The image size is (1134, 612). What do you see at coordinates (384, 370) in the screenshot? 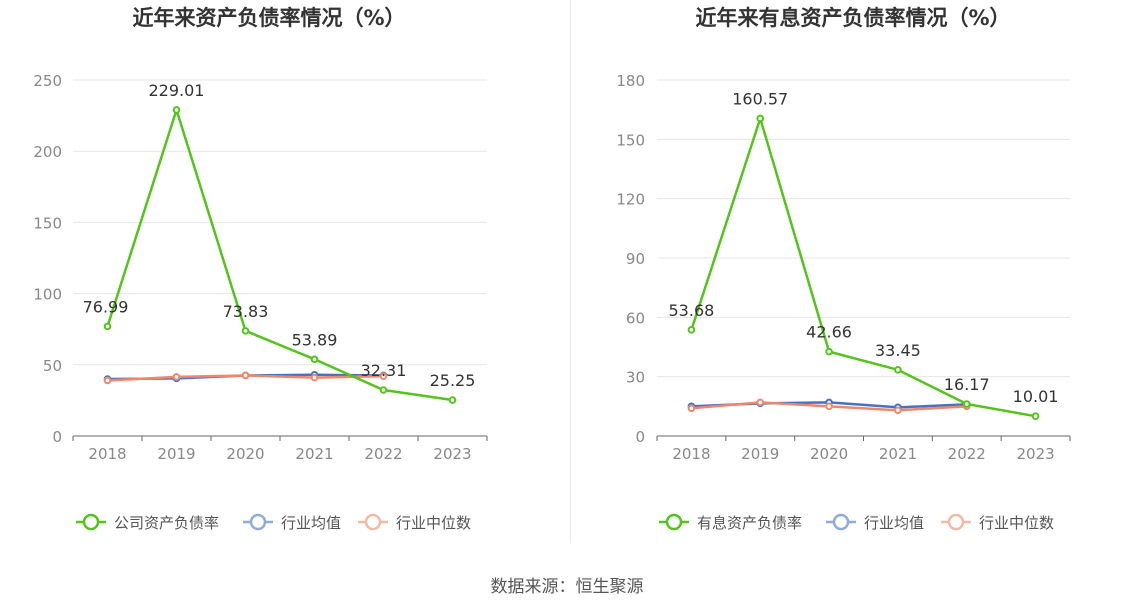
I see `data-label: 32.31` at bounding box center [384, 370].